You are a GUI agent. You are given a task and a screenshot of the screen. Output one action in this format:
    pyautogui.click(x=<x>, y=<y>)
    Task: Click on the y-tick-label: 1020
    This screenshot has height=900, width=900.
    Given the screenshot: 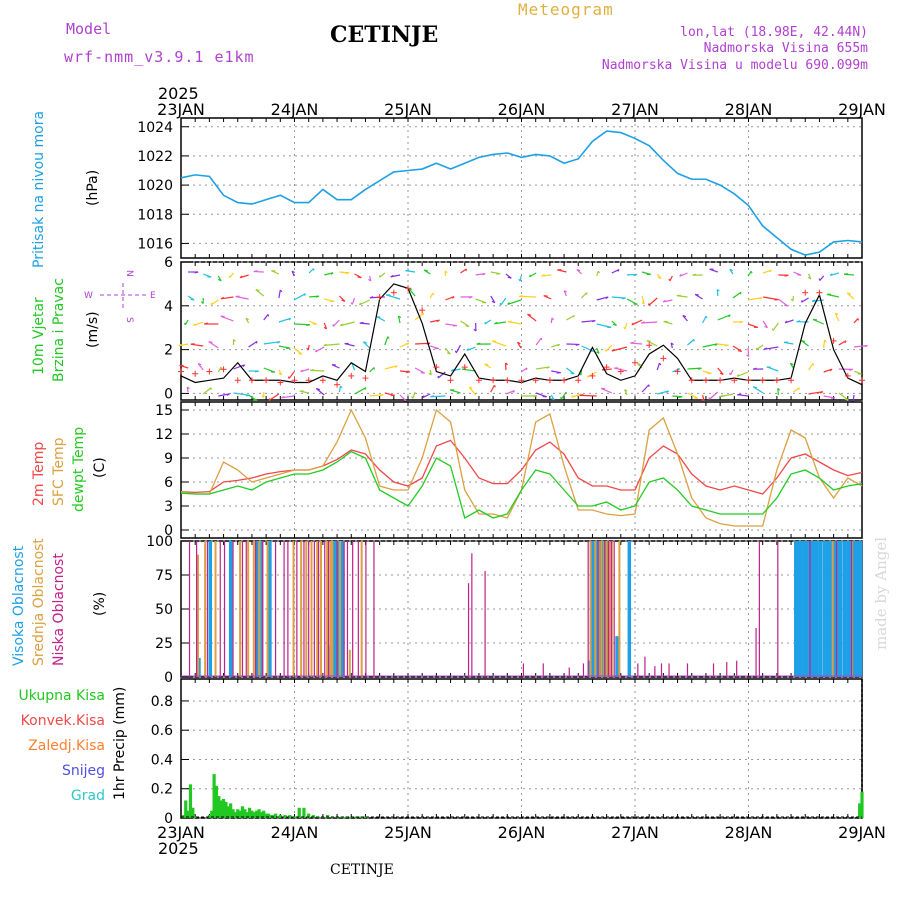 What is the action you would take?
    pyautogui.click(x=155, y=186)
    